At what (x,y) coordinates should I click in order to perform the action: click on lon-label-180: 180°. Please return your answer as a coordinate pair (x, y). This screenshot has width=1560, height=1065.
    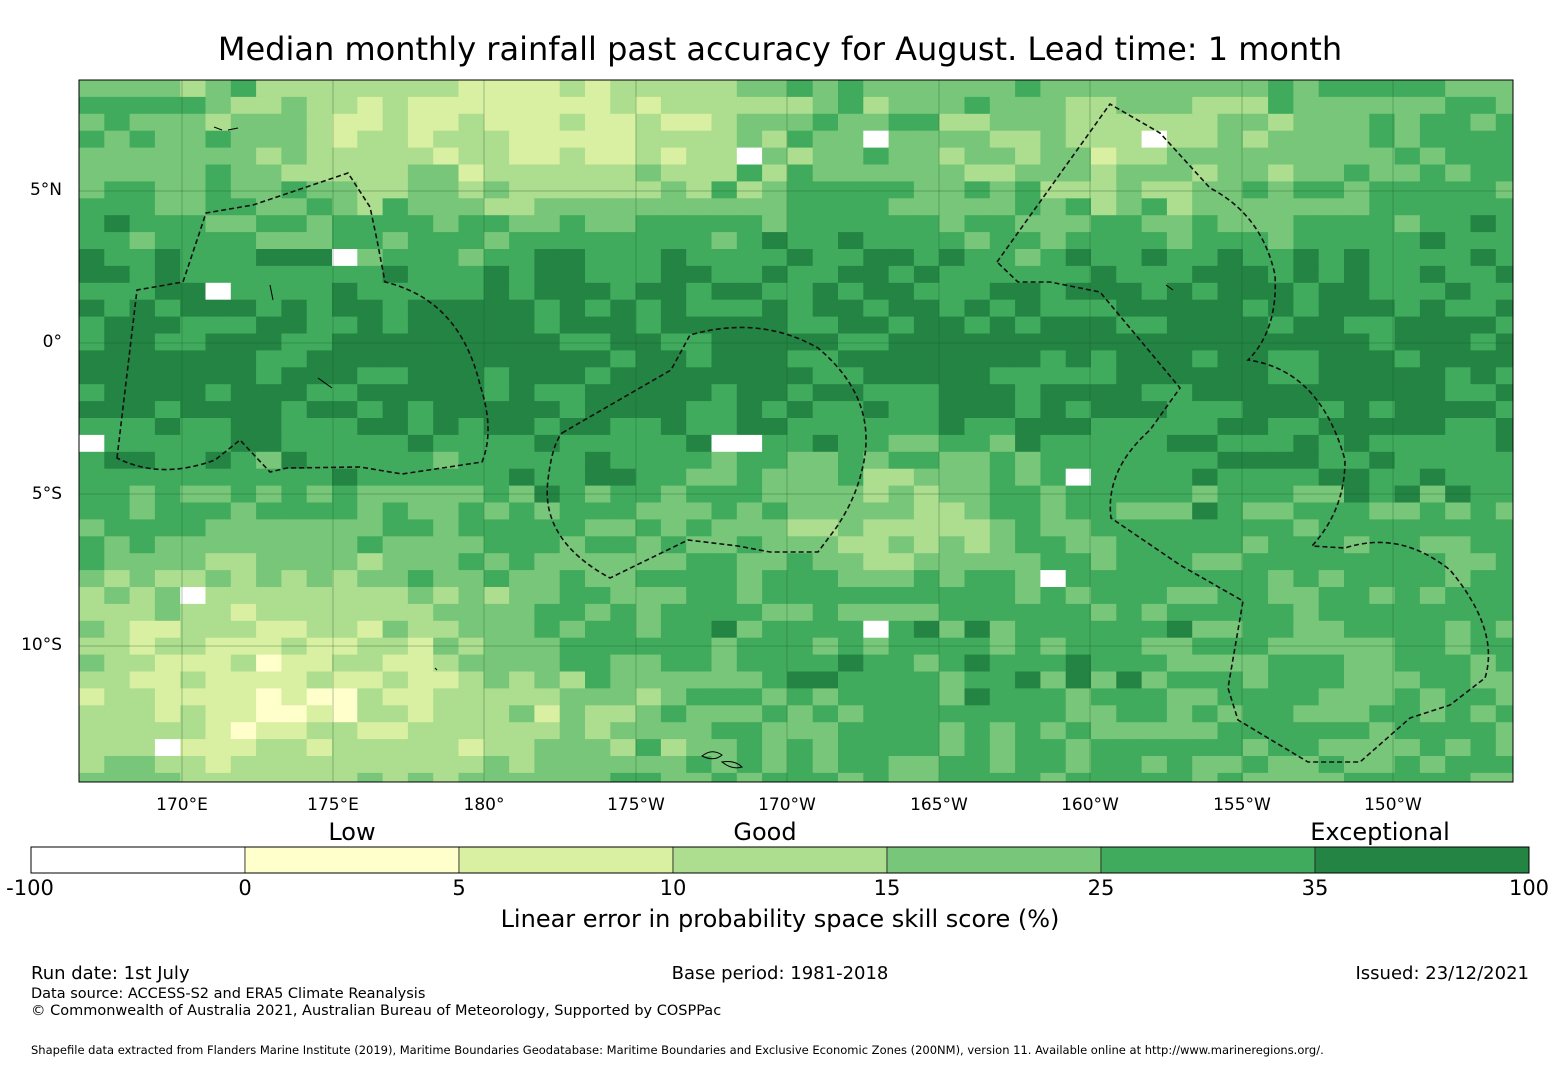
    Looking at the image, I should click on (484, 805).